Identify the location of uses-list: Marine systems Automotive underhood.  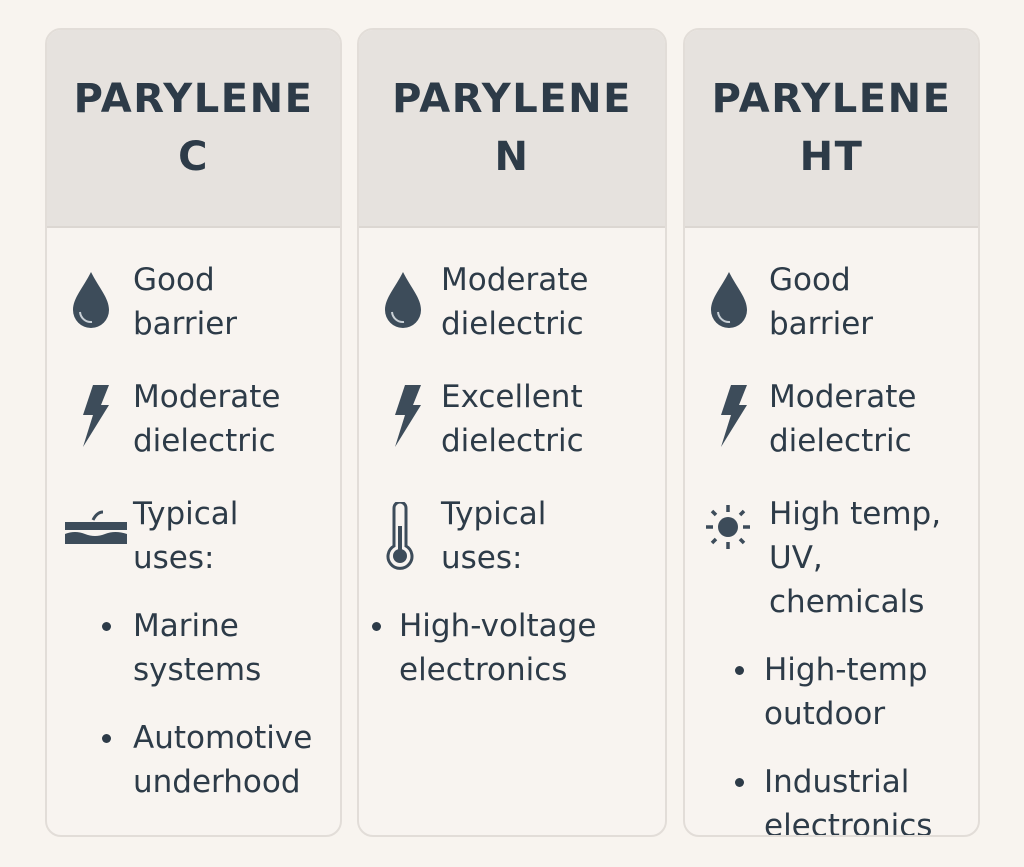
(193, 704).